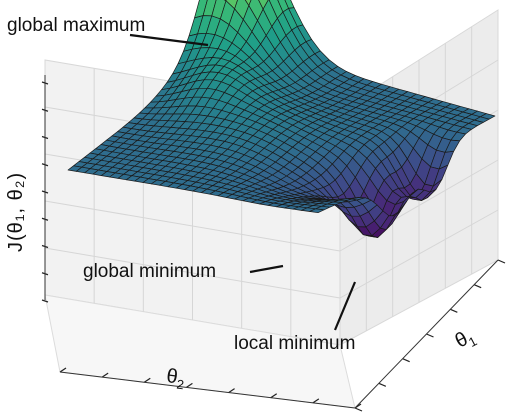  What do you see at coordinates (207, 390) in the screenshot?
I see `theta2-axis-line` at bounding box center [207, 390].